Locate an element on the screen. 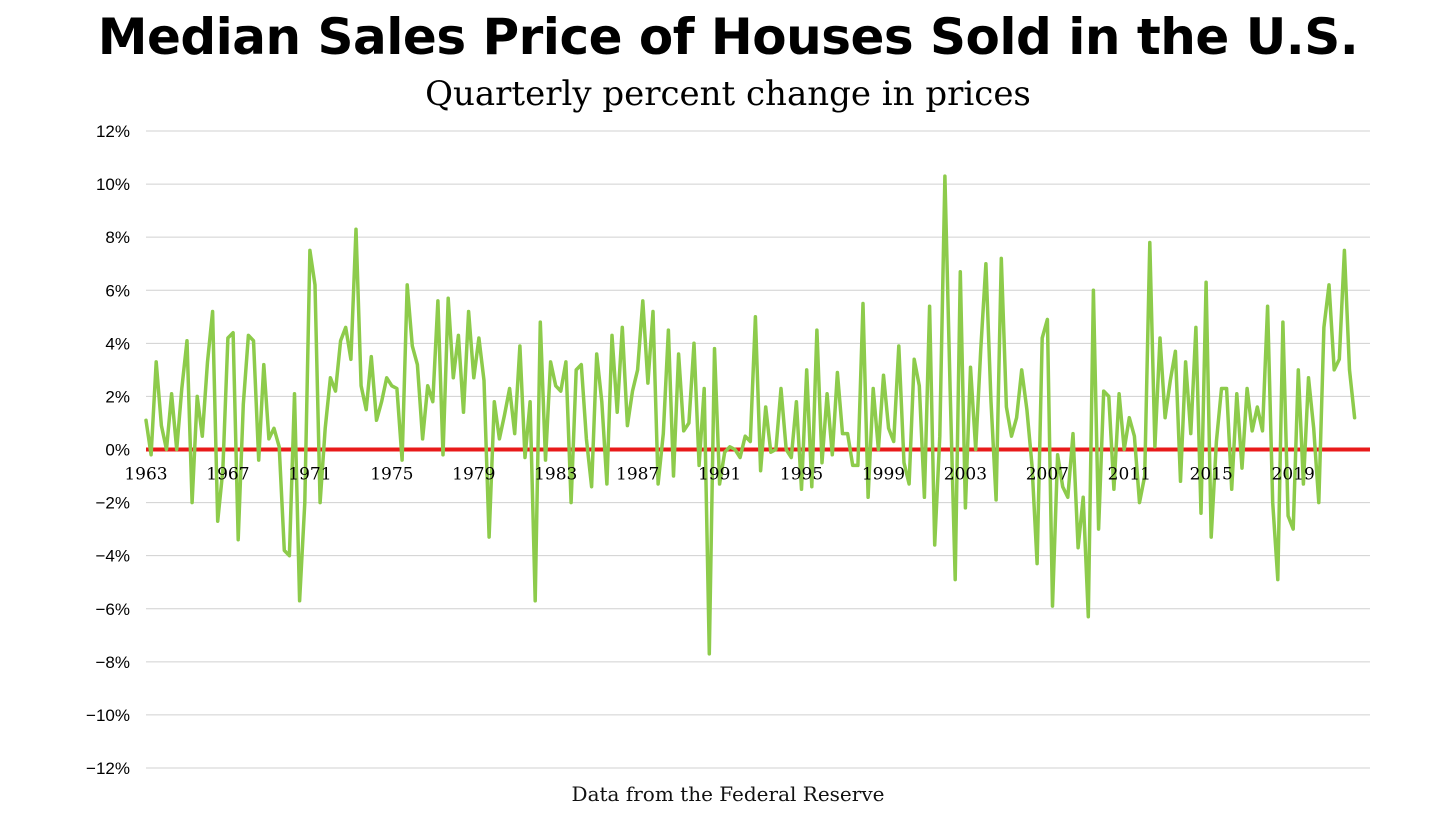  x-tick-label: 2015 is located at coordinates (1211, 475).